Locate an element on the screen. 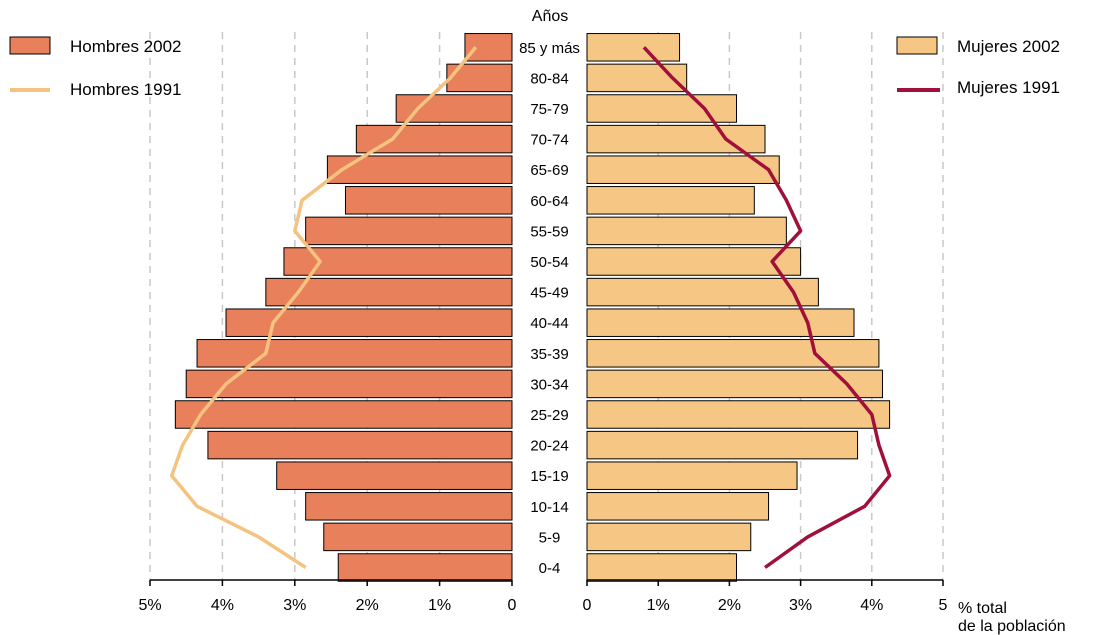 This screenshot has width=1101, height=635. x-tick-label-left: 4% is located at coordinates (222, 605).